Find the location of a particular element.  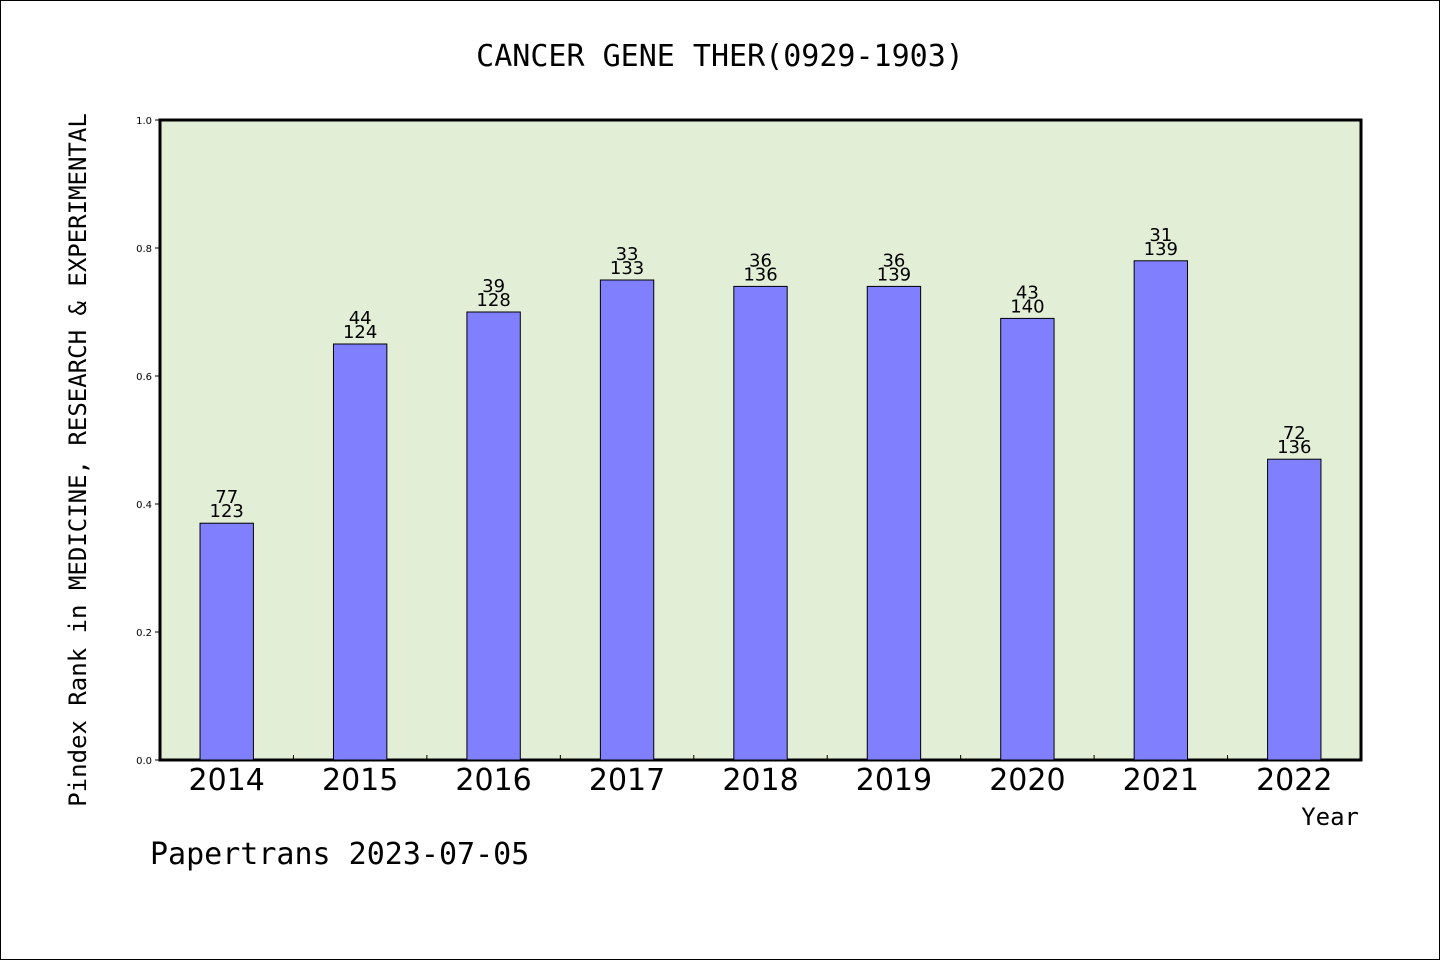

y-tick-label: 0.8 is located at coordinates (144, 249).